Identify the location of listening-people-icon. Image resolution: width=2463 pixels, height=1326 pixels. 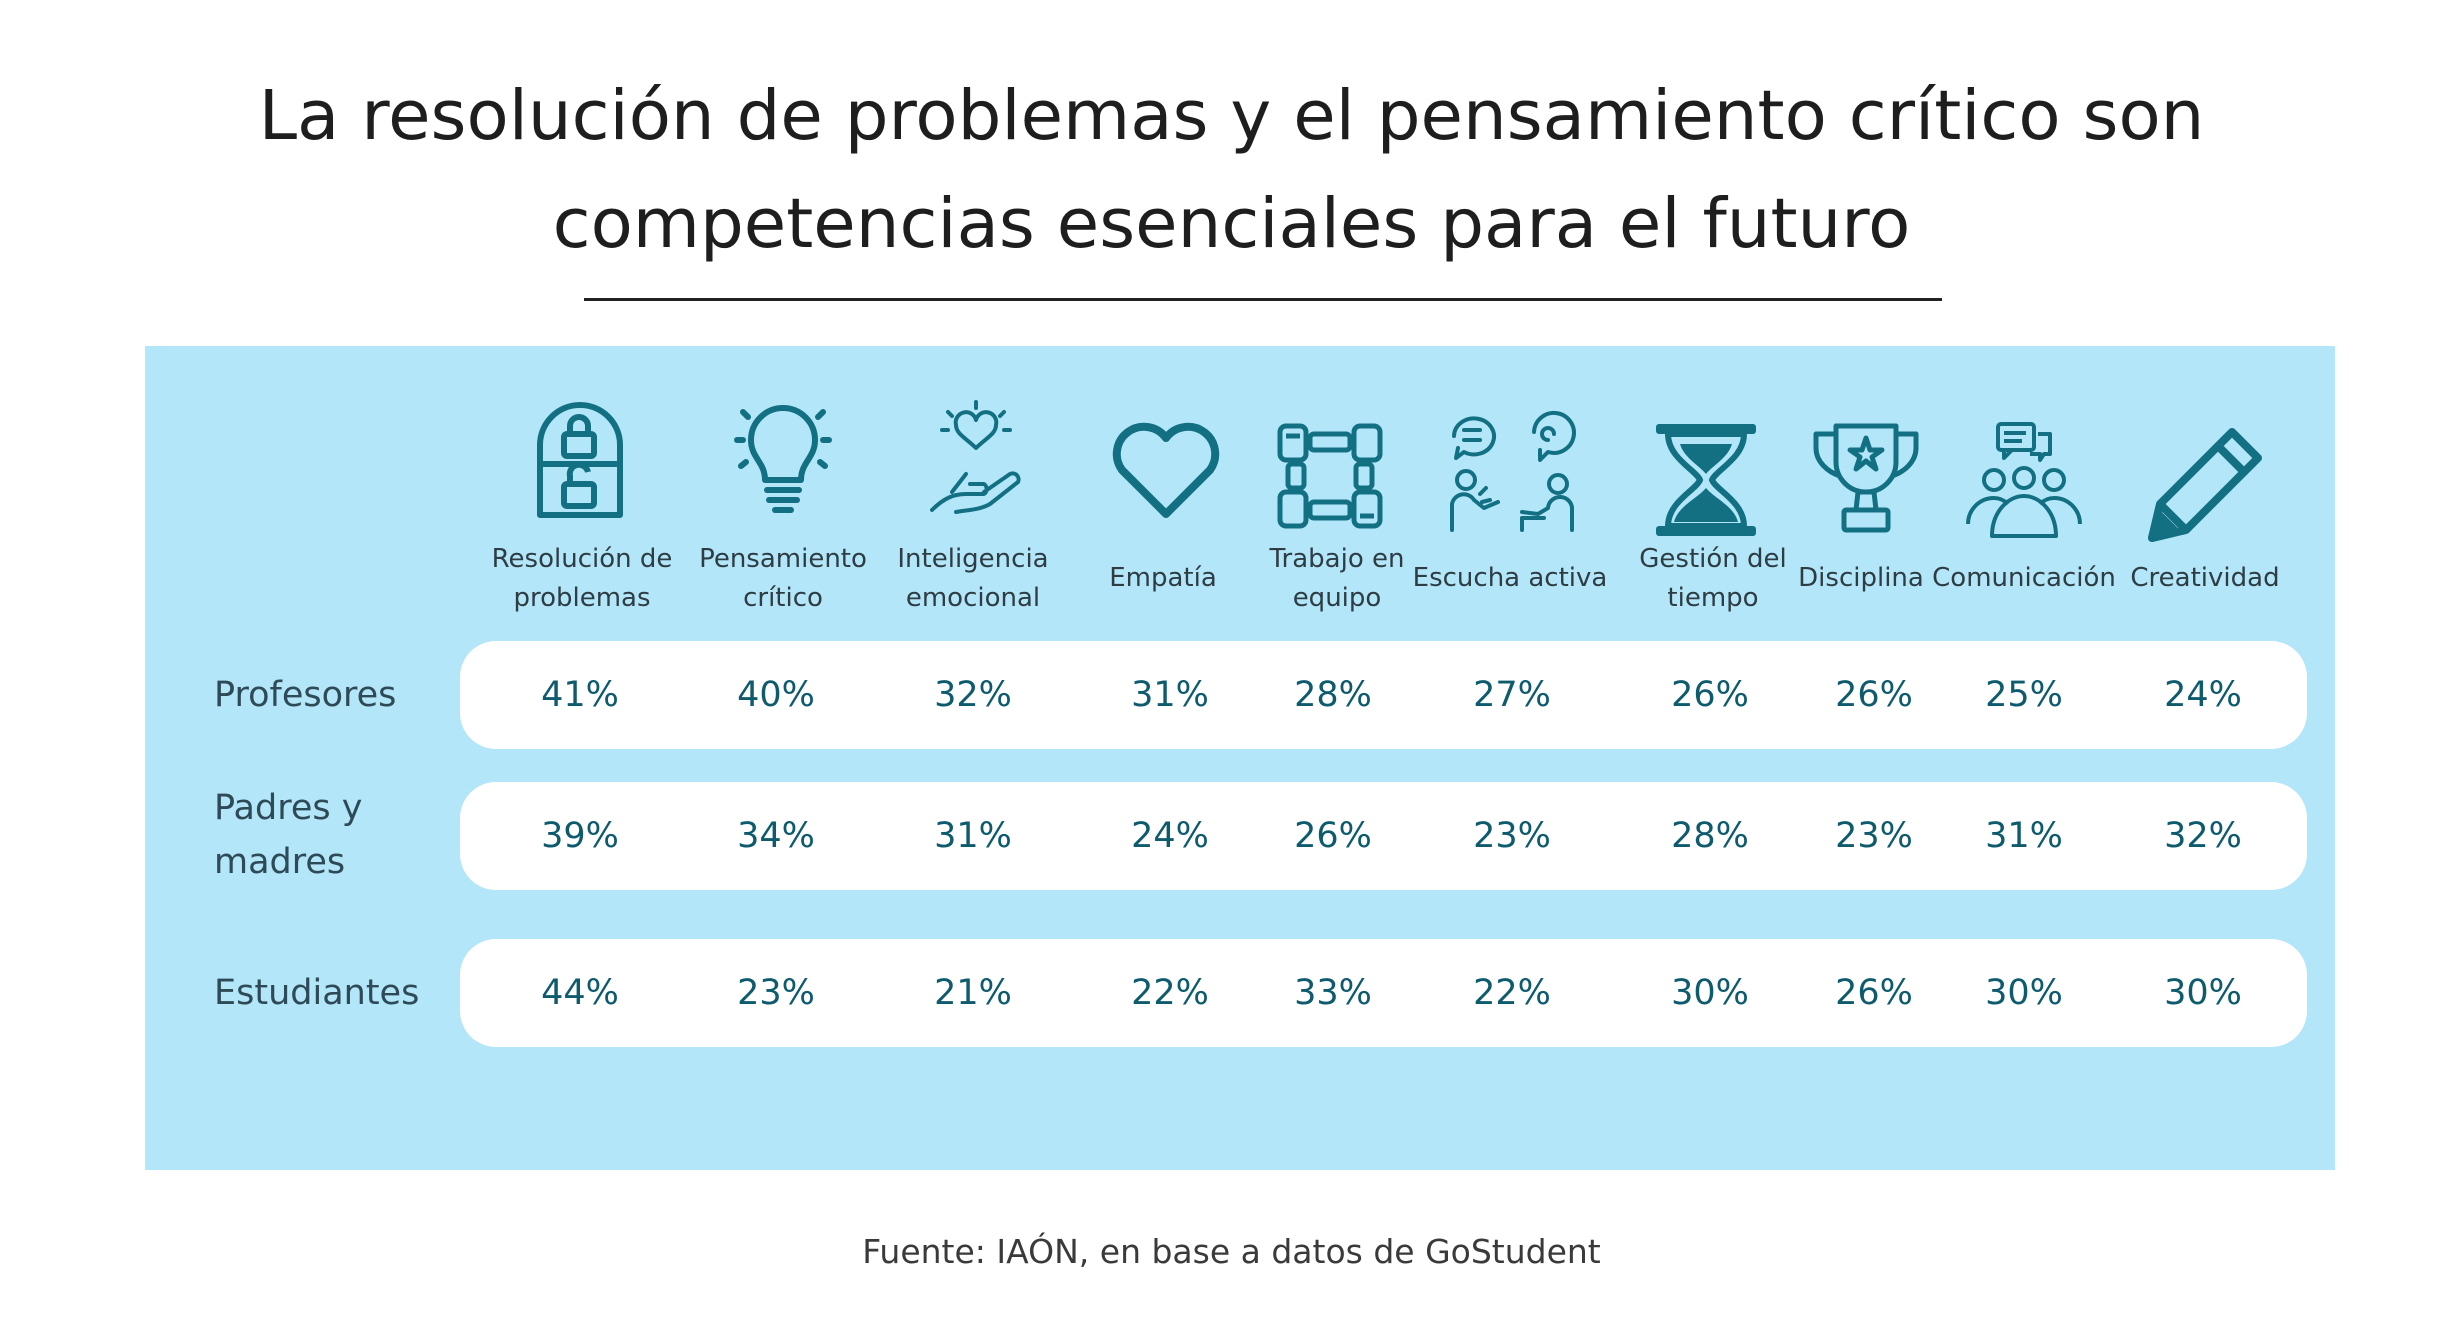
(1512, 472).